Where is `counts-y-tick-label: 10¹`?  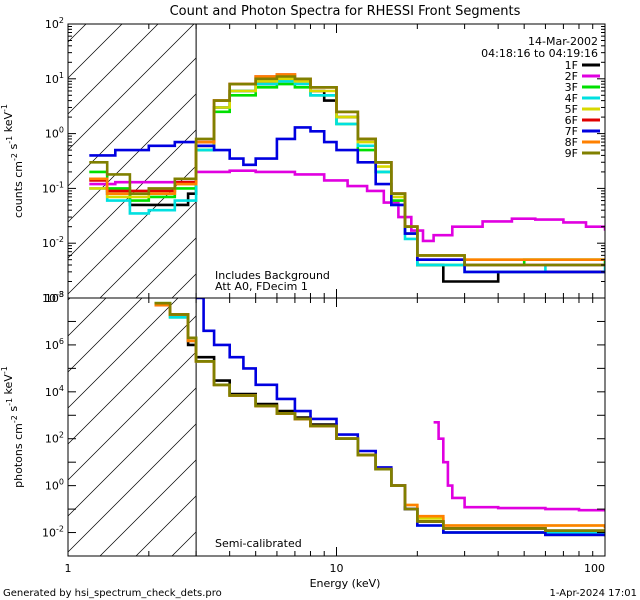
counts-y-tick-label: 10¹ is located at coordinates (54, 78).